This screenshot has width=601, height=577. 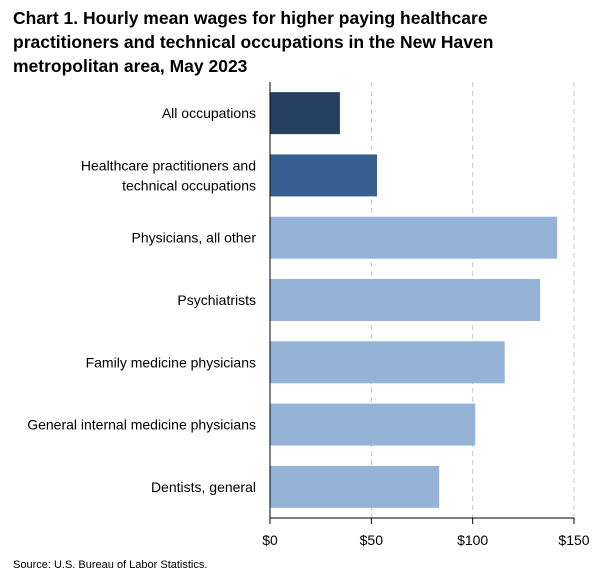 I want to click on x-tick-label-0: $0, so click(x=270, y=540).